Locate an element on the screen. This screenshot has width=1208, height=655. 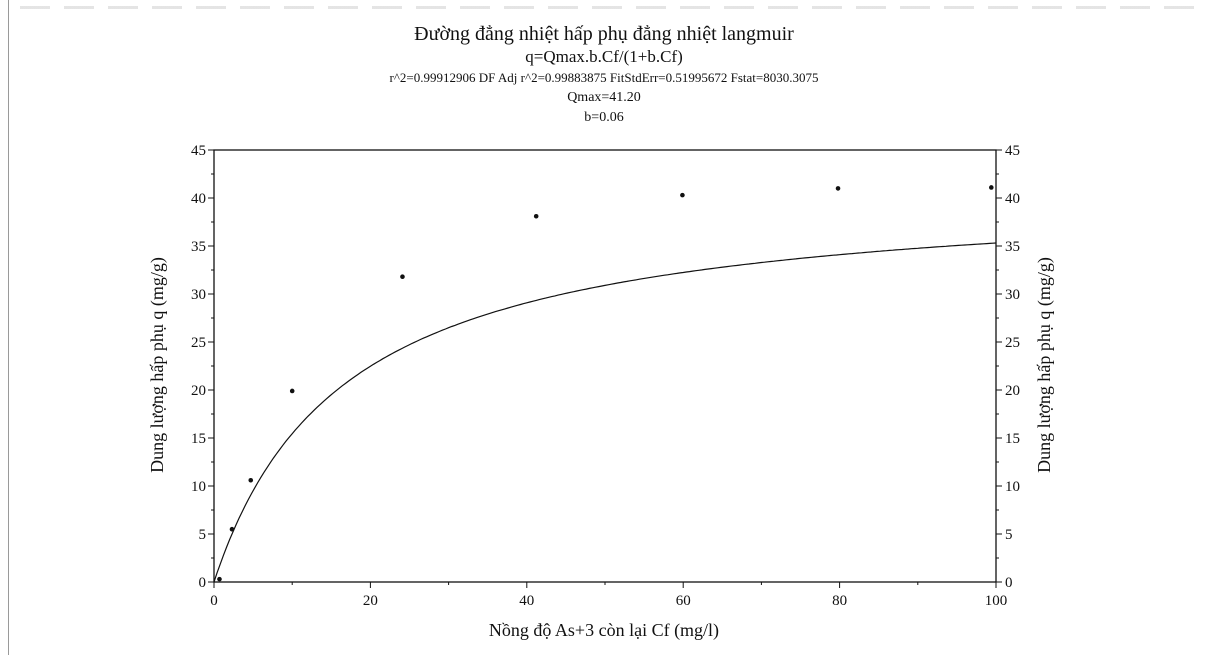
x-tick-label: 40 is located at coordinates (526, 601).